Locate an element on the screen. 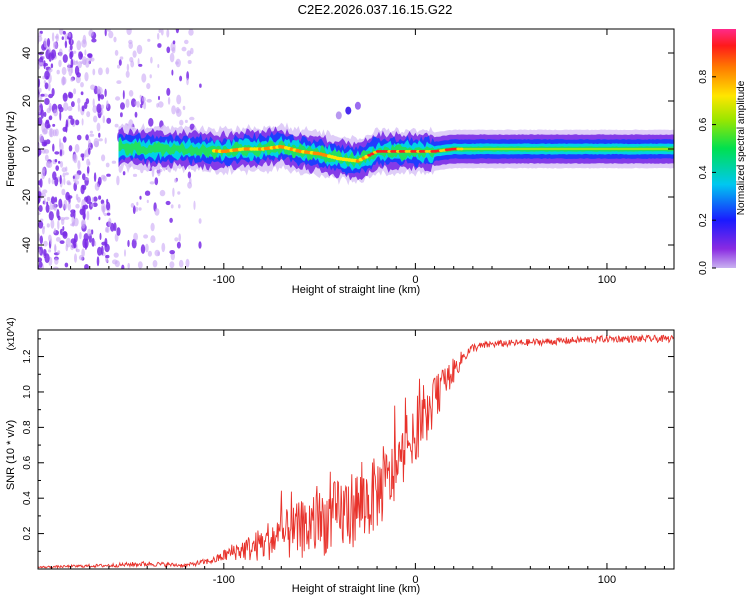  snr-y-tick-label: 0.6 is located at coordinates (27, 462).